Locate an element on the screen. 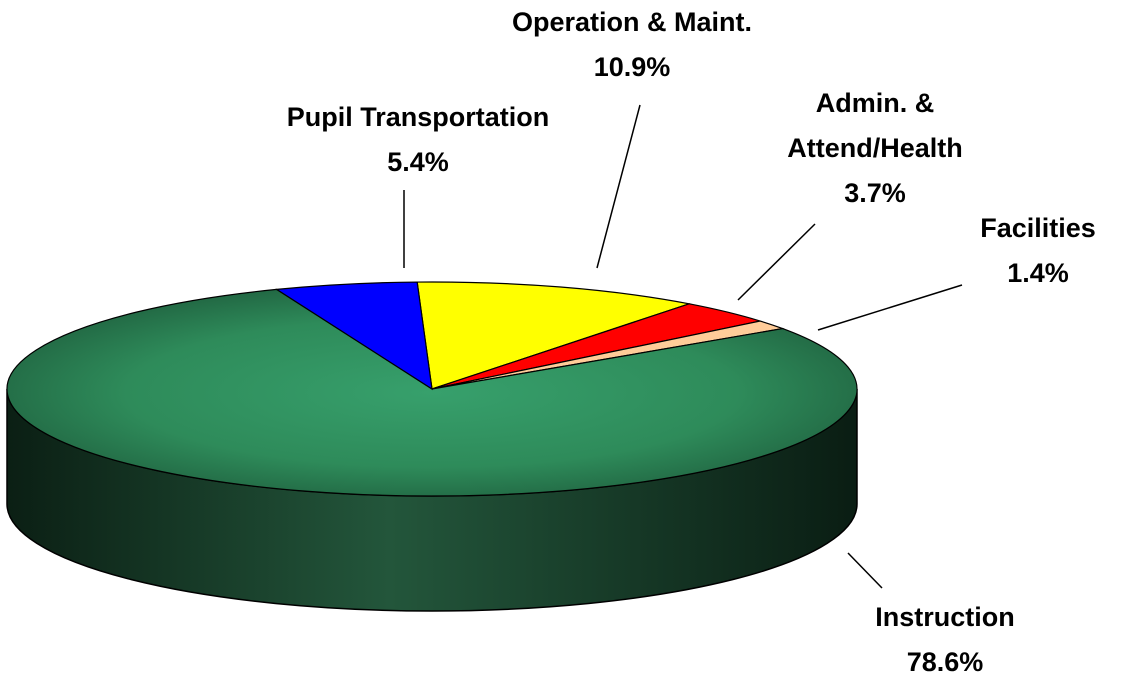 The height and width of the screenshot is (685, 1128). slice-label: Pupil Transportation 5.4% is located at coordinates (418, 140).